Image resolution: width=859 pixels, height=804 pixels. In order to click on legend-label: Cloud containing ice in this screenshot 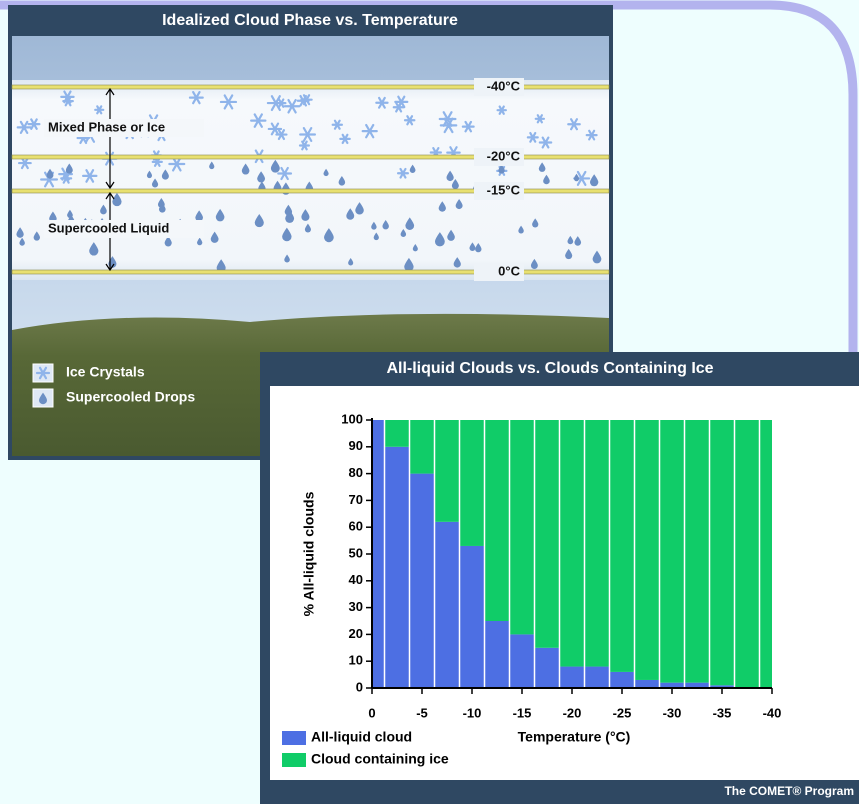, I will do `click(380, 759)`.